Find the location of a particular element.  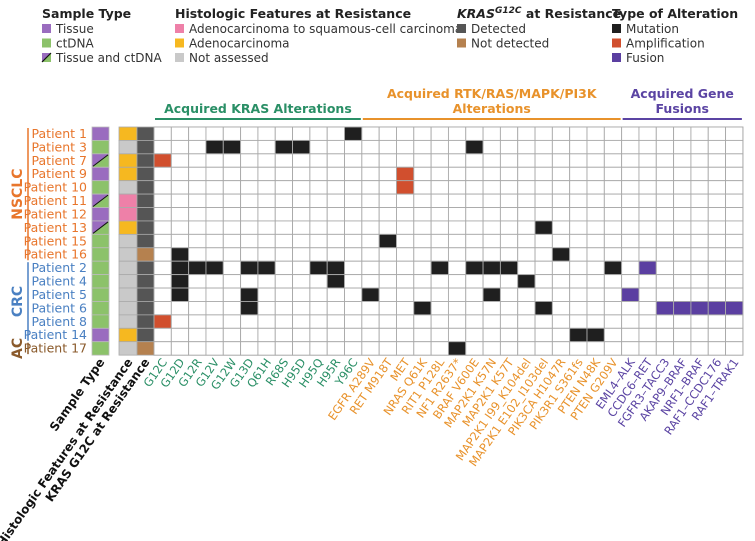

column-group-title: Acquired RTK/RAS/MAPK/PI3K is located at coordinates (492, 93).